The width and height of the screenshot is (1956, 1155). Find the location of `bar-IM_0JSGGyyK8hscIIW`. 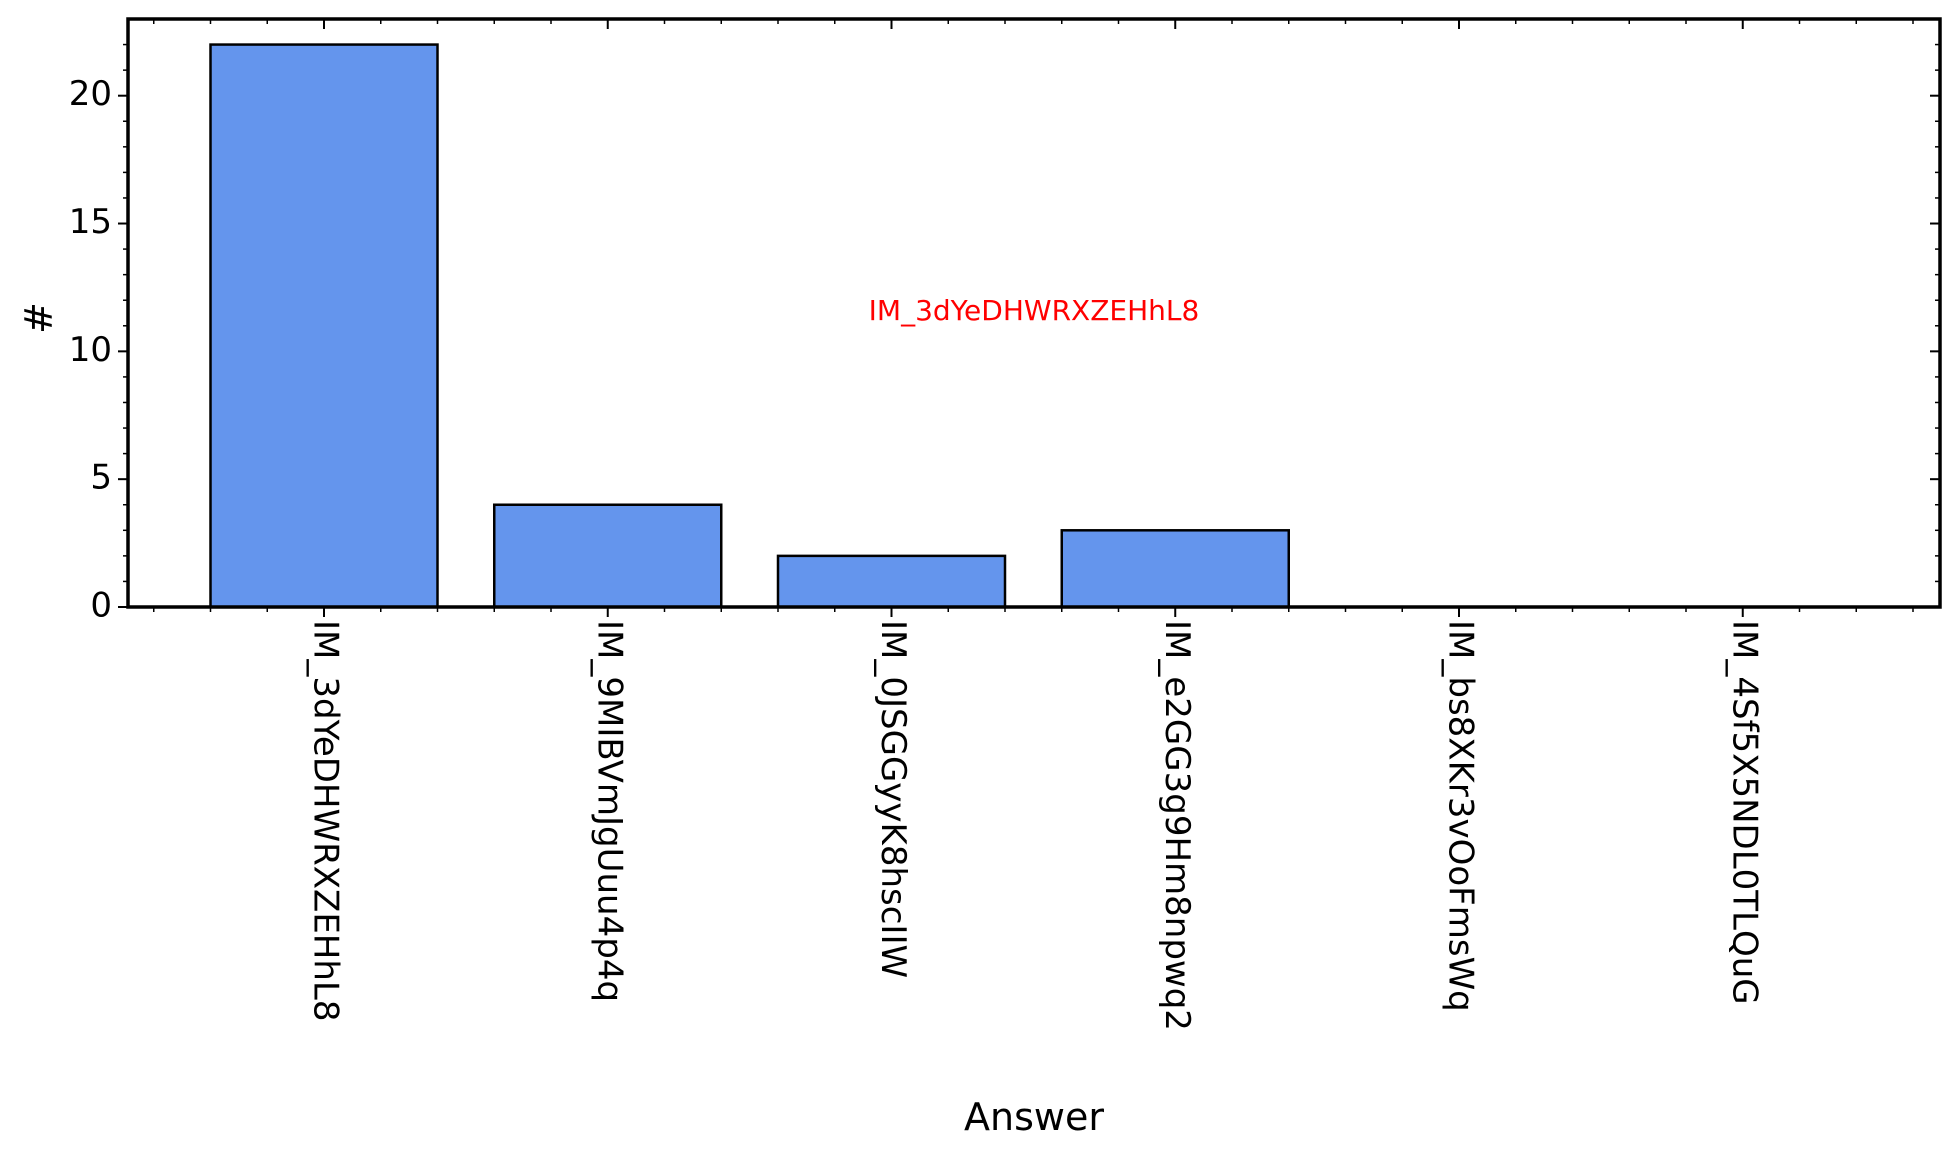

bar-IM_0JSGGyyK8hscIIW is located at coordinates (891, 581).